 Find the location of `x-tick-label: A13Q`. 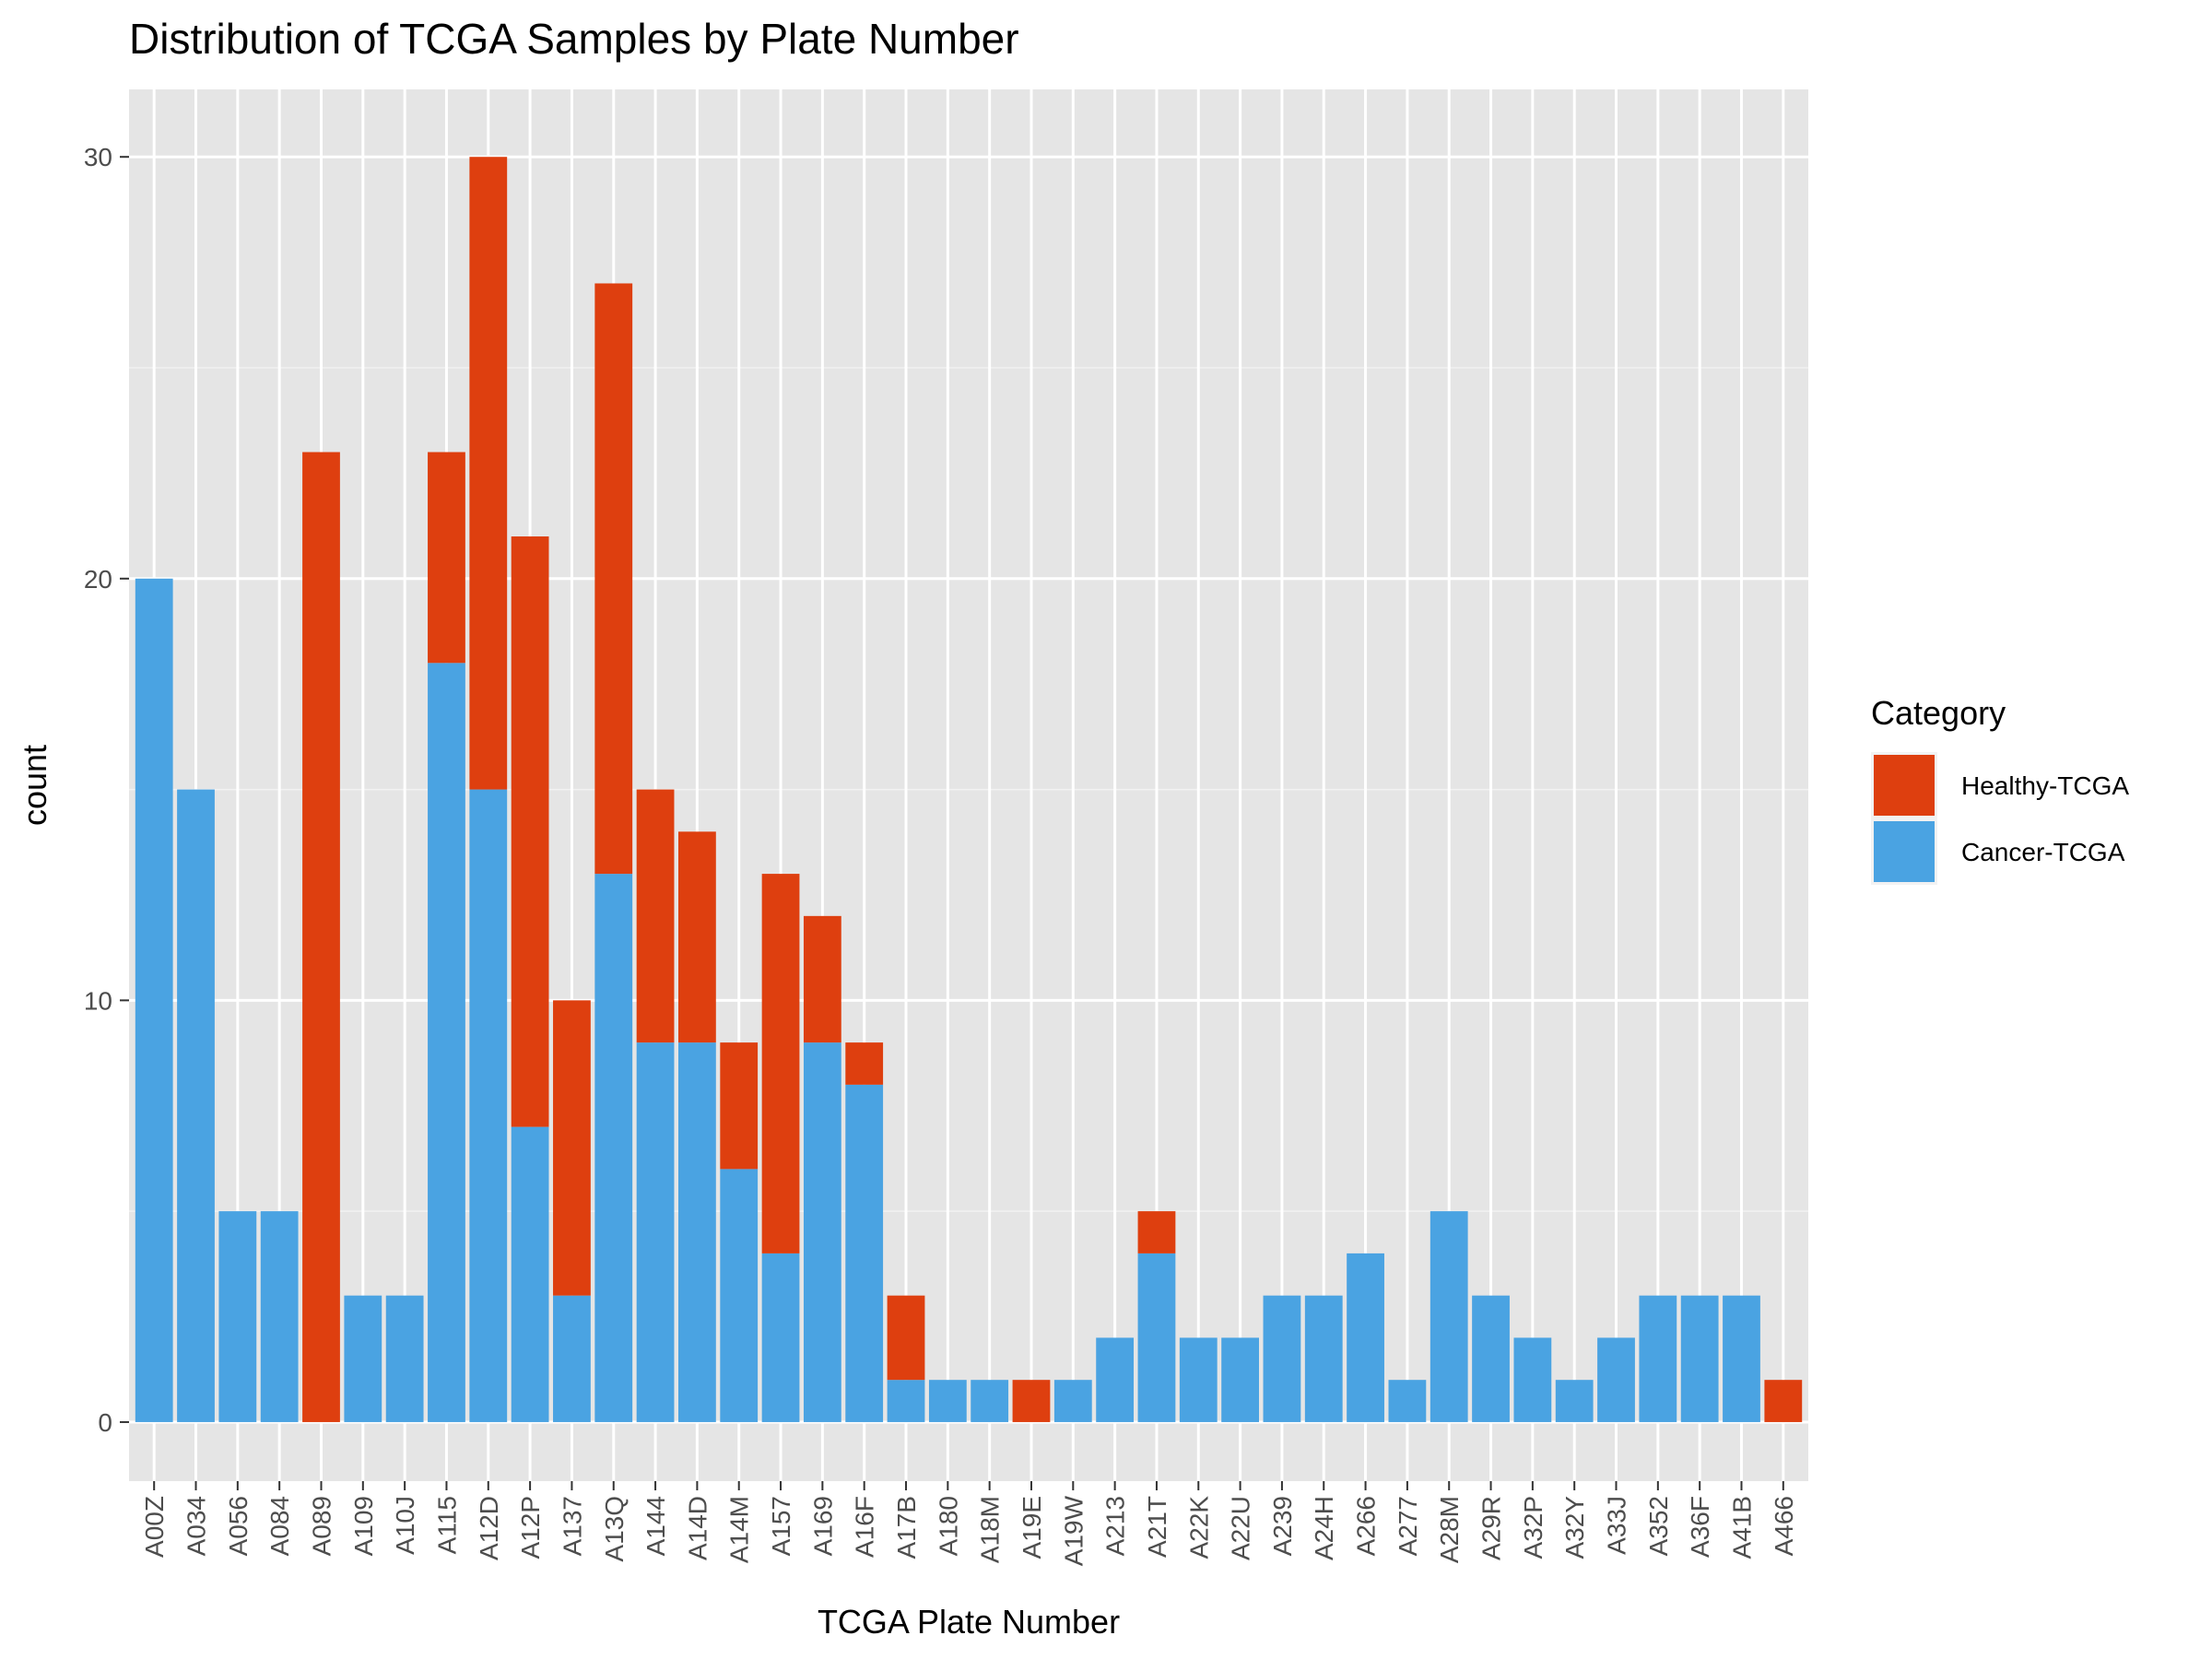

x-tick-label: A13Q is located at coordinates (614, 1529).